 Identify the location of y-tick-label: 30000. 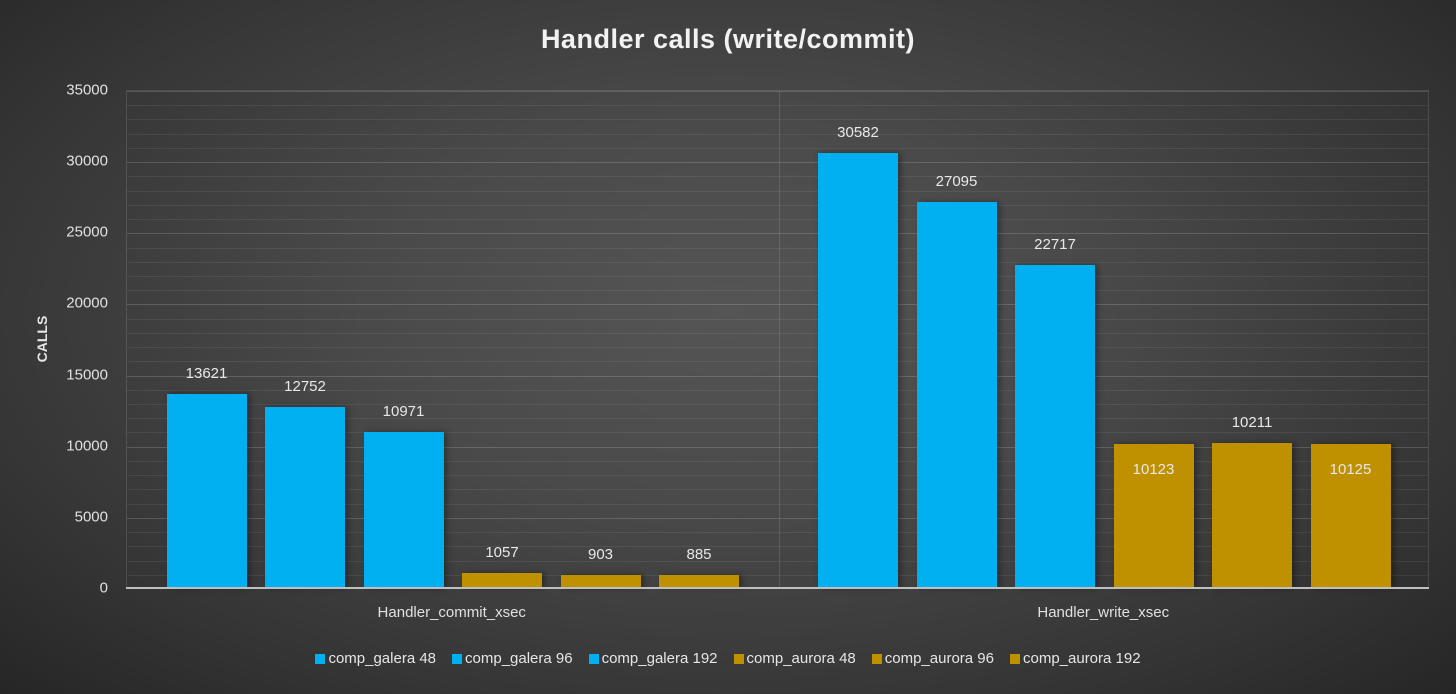
(87, 161).